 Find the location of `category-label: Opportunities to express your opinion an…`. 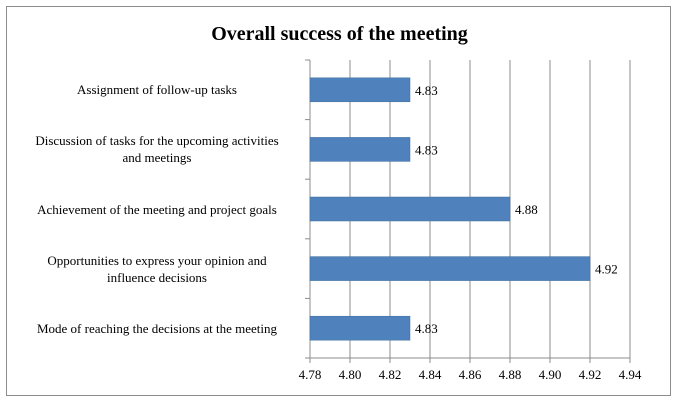

category-label: Opportunities to express your opinion an… is located at coordinates (157, 269).